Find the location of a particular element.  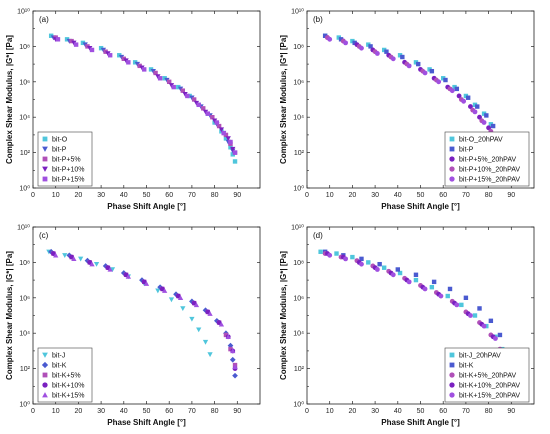

legend-entry: bit-K+15% is located at coordinates (68, 396).